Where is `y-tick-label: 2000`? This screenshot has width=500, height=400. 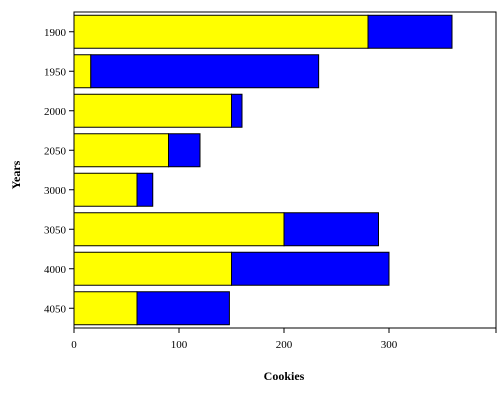 y-tick-label: 2000 is located at coordinates (55, 112).